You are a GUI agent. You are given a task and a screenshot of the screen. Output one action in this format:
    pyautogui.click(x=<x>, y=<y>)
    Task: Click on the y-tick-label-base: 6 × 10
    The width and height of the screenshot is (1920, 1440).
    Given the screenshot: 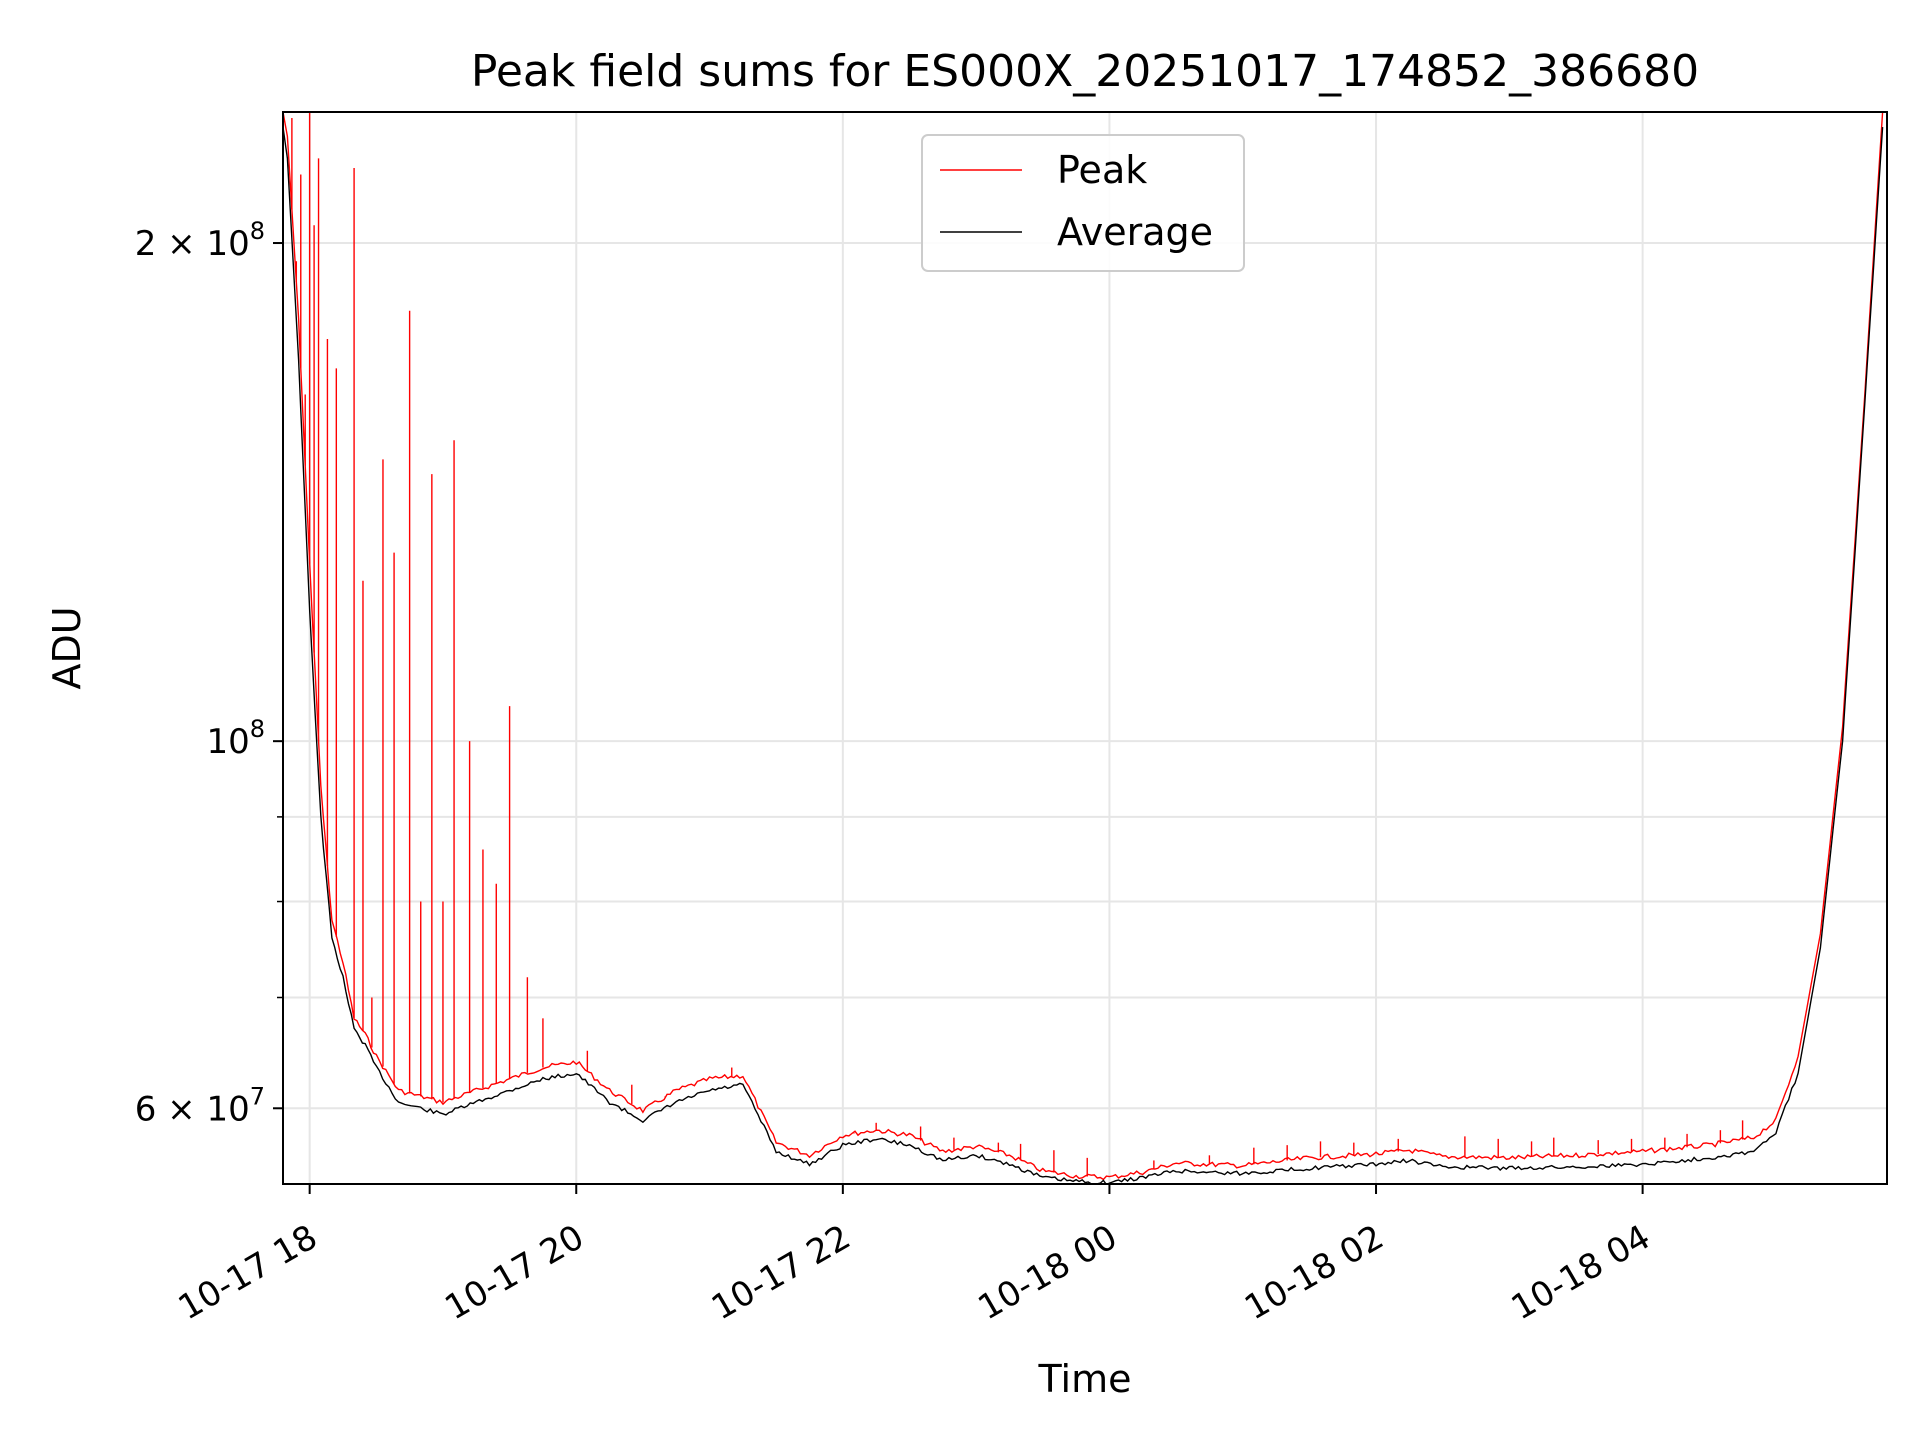 What is the action you would take?
    pyautogui.click(x=192, y=1109)
    